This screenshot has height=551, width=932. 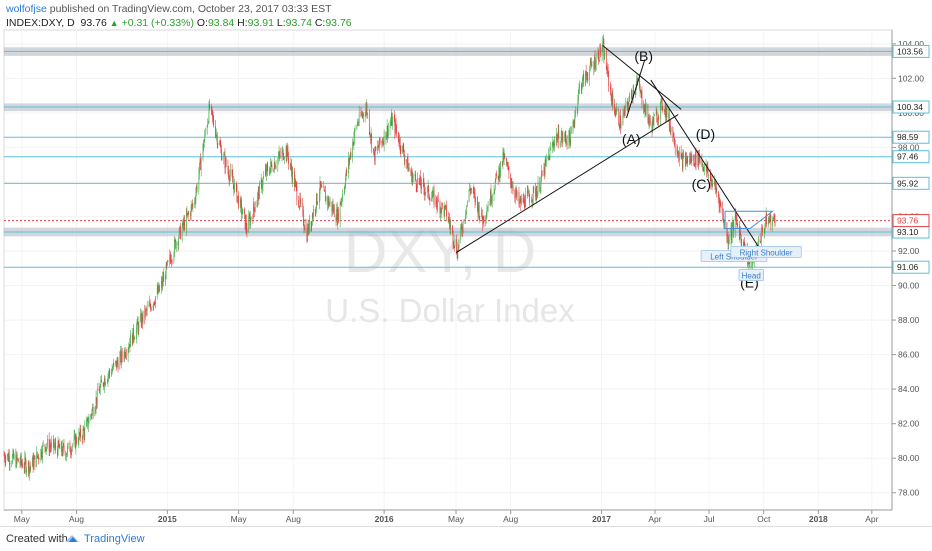 I want to click on pattern-label-box, so click(x=766, y=251).